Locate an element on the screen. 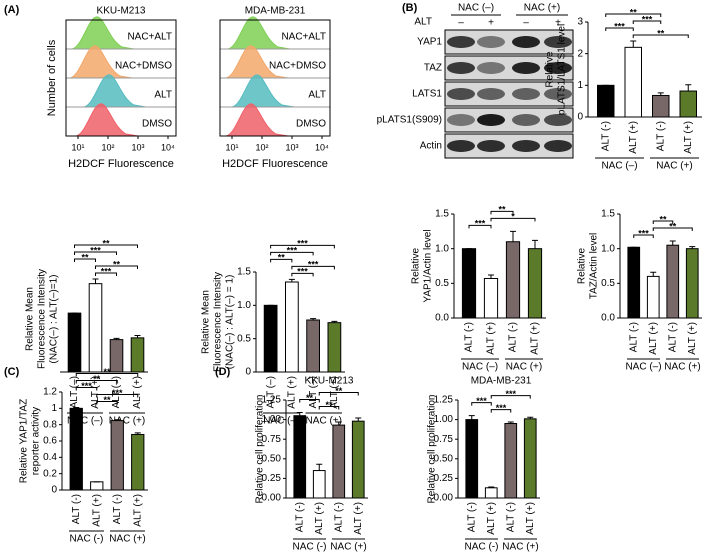 This screenshot has width=709, height=553. blot-protein: TAZ is located at coordinates (433, 68).